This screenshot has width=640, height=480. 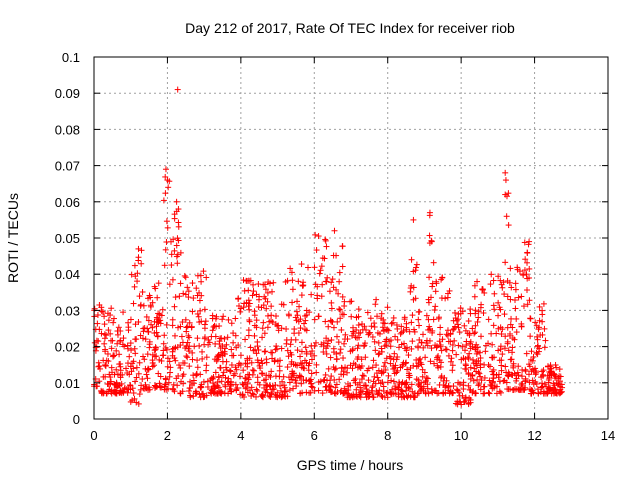 What do you see at coordinates (67, 274) in the screenshot?
I see `y-tick-label: 0.04` at bounding box center [67, 274].